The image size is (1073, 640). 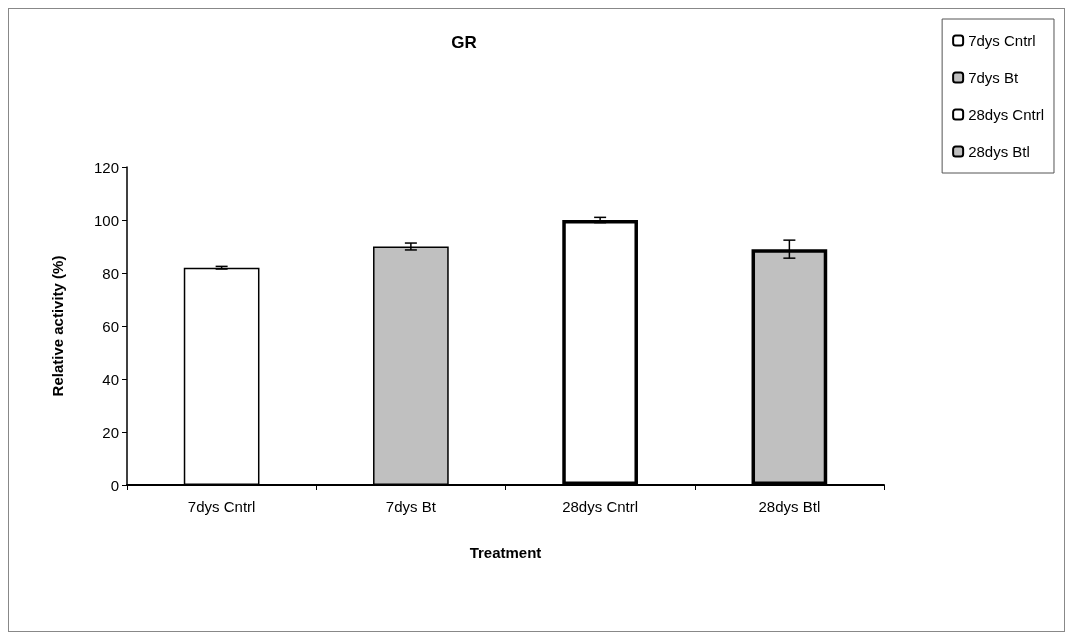 What do you see at coordinates (221, 506) in the screenshot?
I see `x-tick-label: 7dys Cntrl` at bounding box center [221, 506].